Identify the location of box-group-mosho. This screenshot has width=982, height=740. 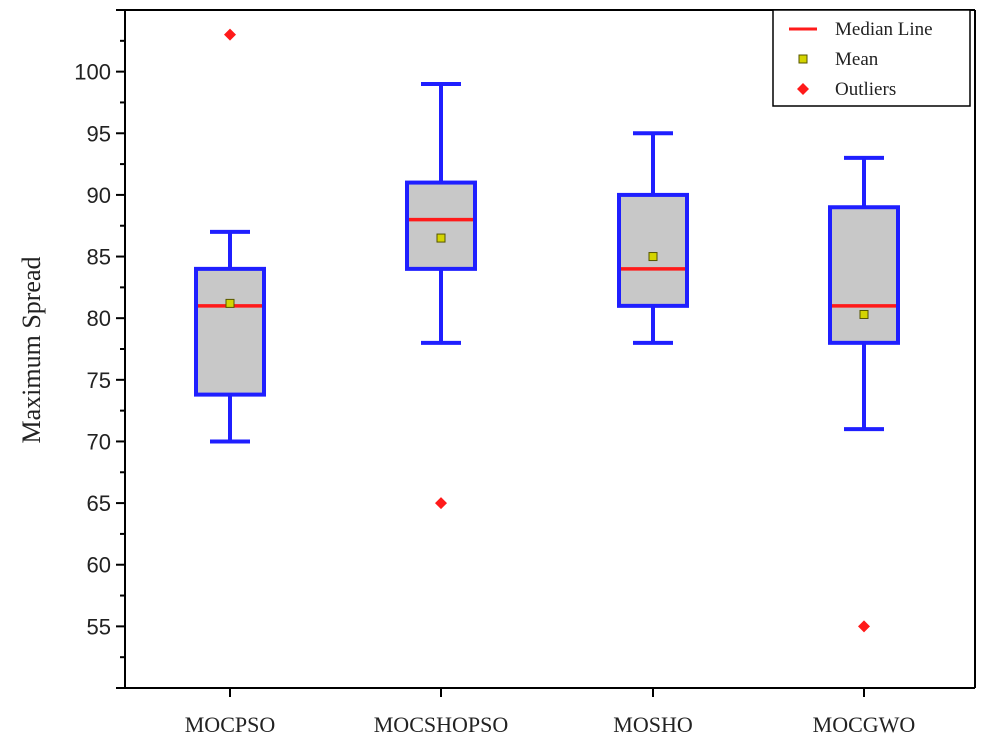
(653, 238).